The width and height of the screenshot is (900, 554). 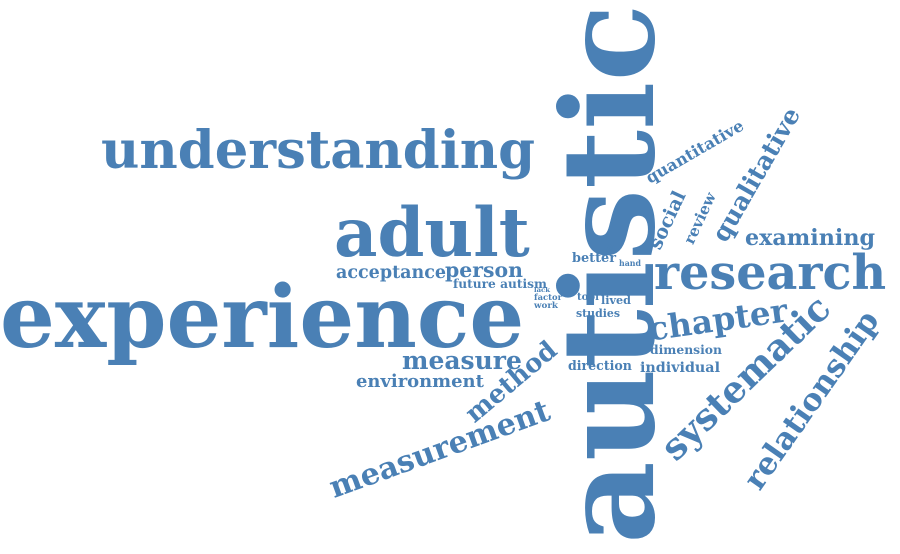 What do you see at coordinates (594, 258) in the screenshot?
I see `word-better: better` at bounding box center [594, 258].